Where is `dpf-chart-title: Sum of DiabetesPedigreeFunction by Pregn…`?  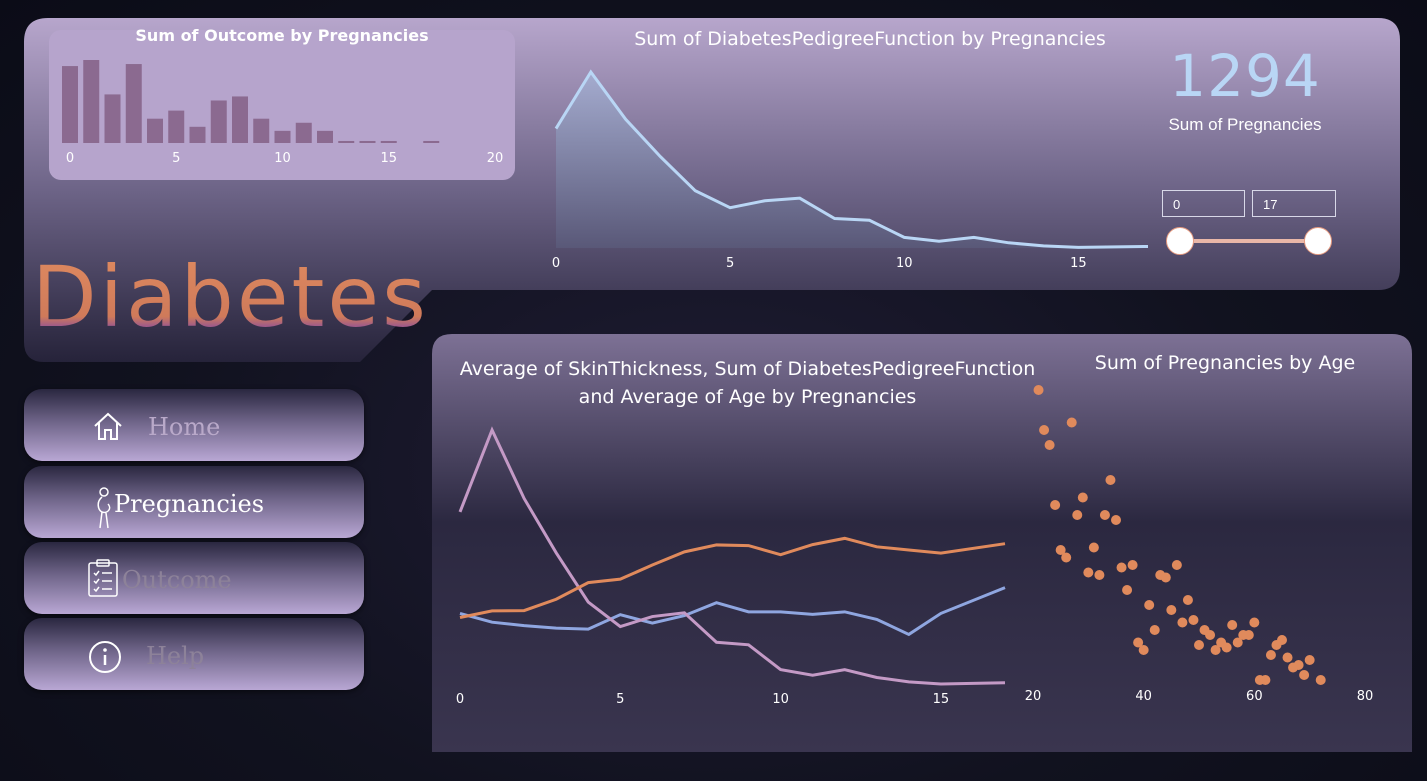
dpf-chart-title: Sum of DiabetesPedigreeFunction by Pregn… is located at coordinates (870, 39).